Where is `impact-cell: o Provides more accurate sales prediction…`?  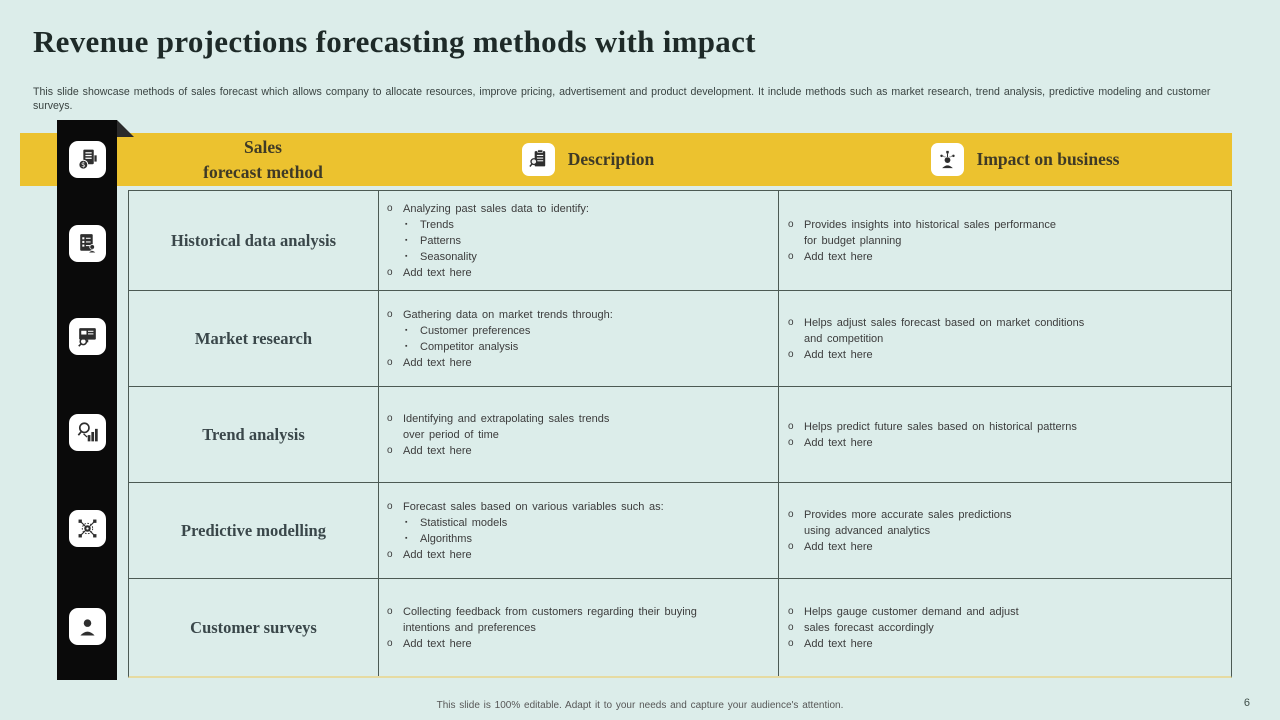 impact-cell: o Provides more accurate sales prediction… is located at coordinates (1005, 530).